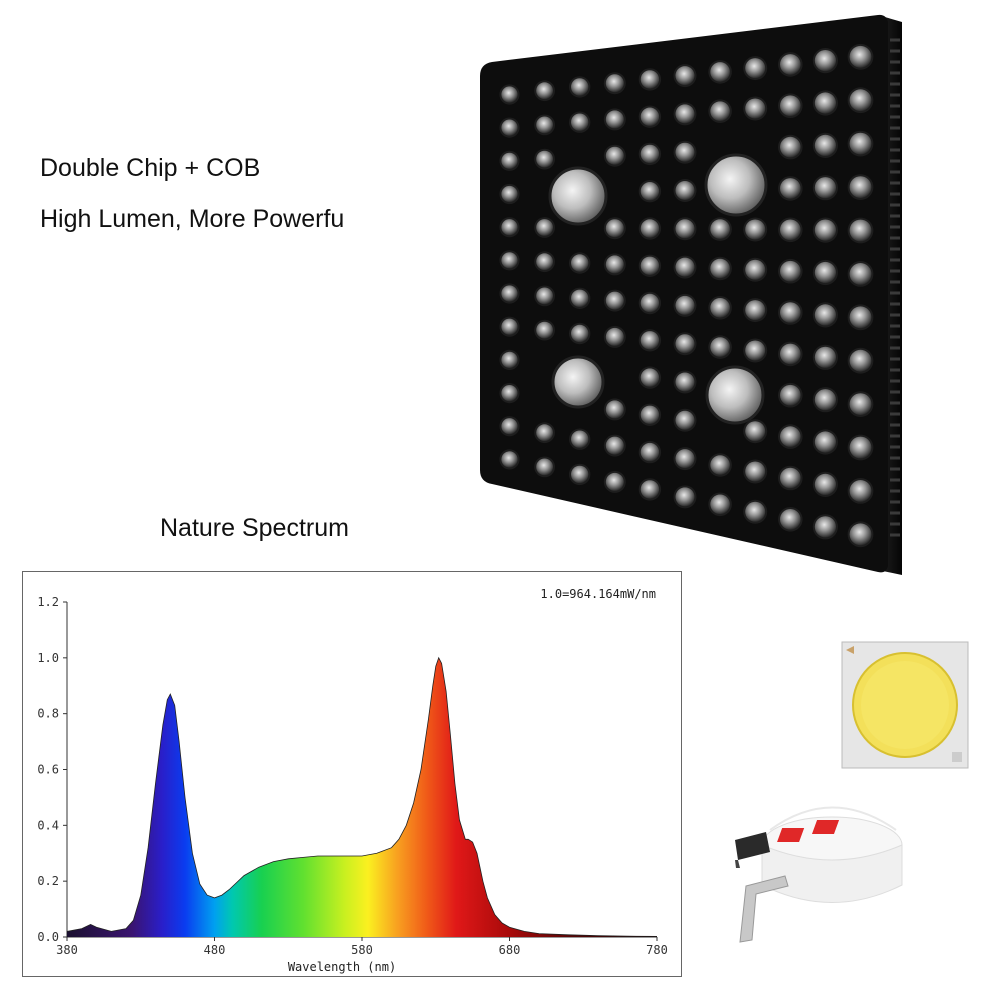 The height and width of the screenshot is (1000, 1000). I want to click on y-tick-label: 1.2, so click(48, 602).